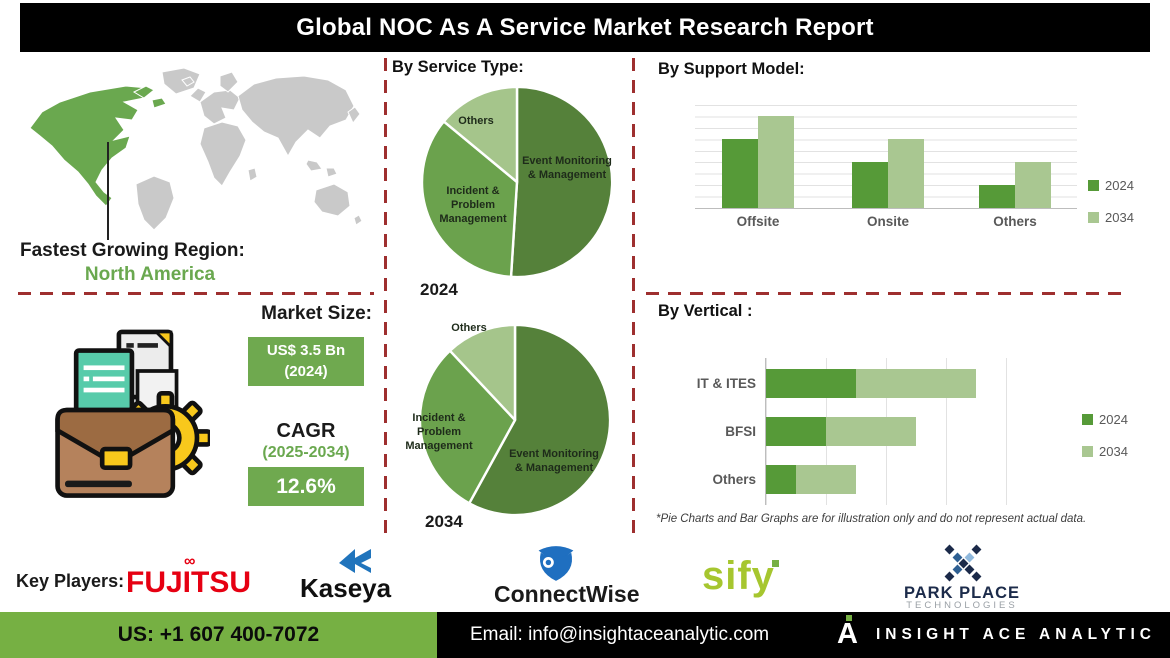  I want to click on cagr-value-box: 12.6%, so click(306, 486).